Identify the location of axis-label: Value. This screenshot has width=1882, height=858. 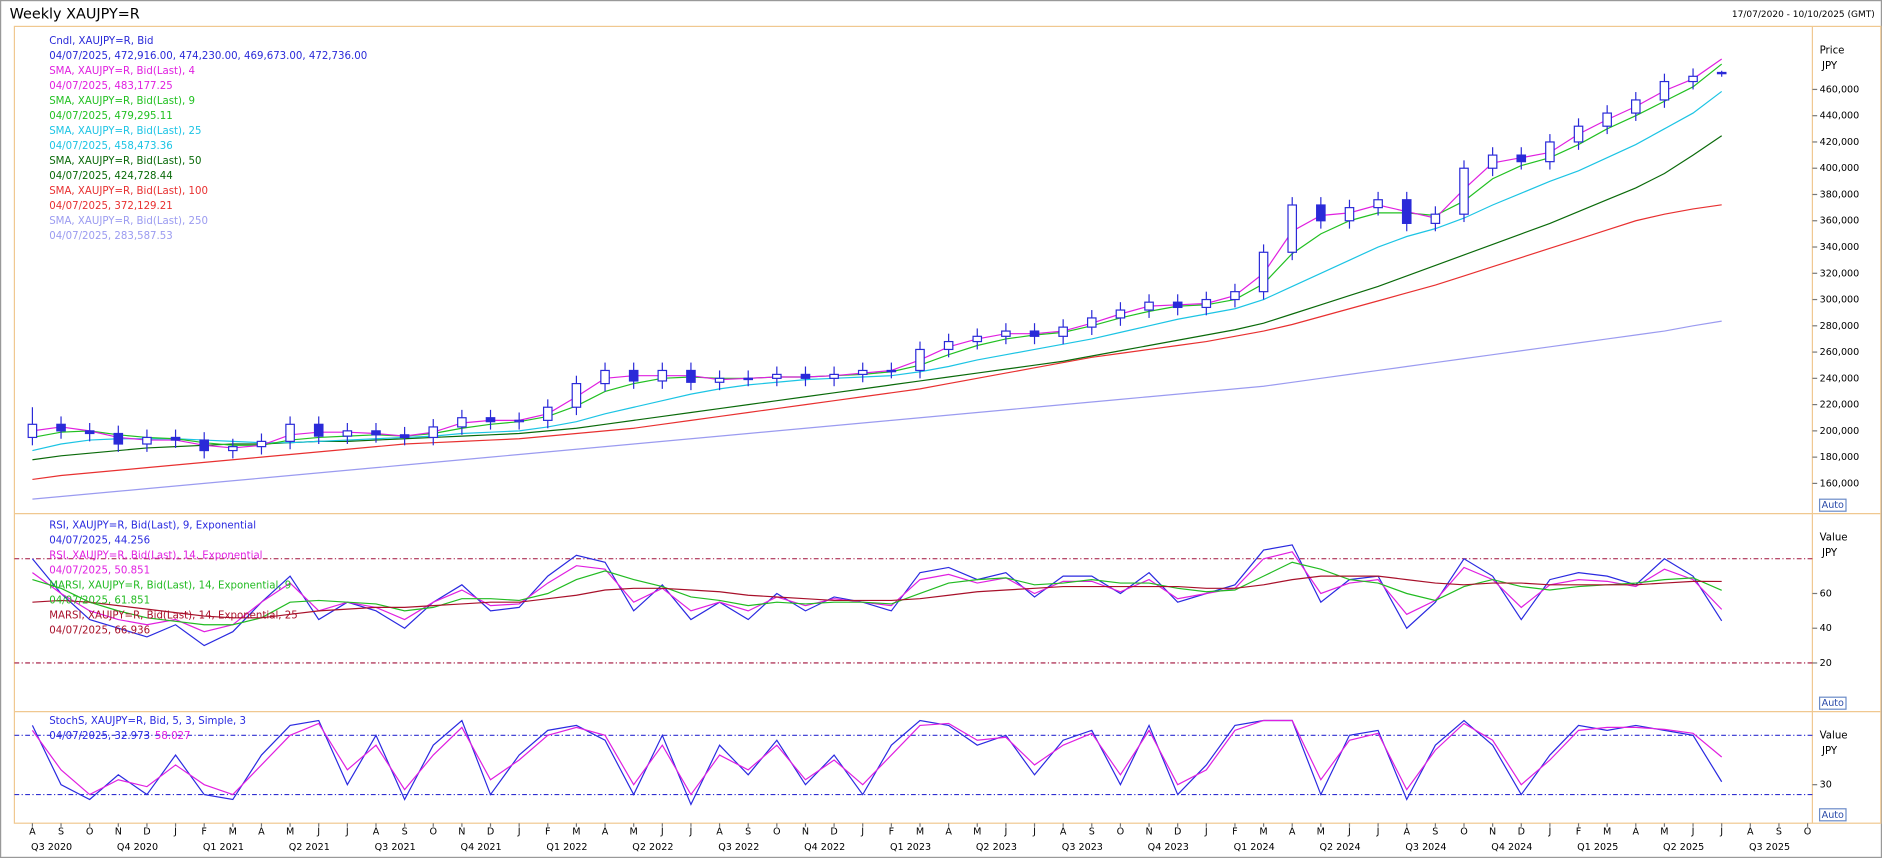
(1834, 538).